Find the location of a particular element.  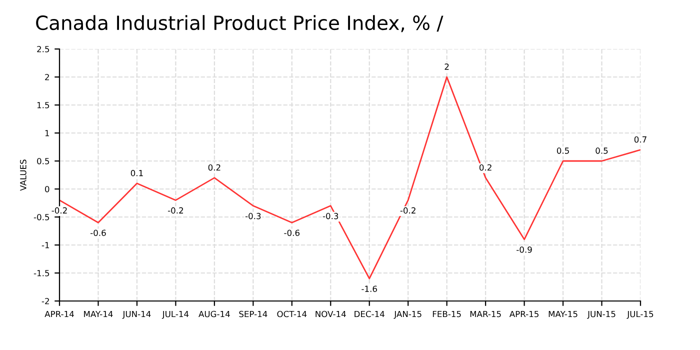

data-label: 0.7 is located at coordinates (640, 139).